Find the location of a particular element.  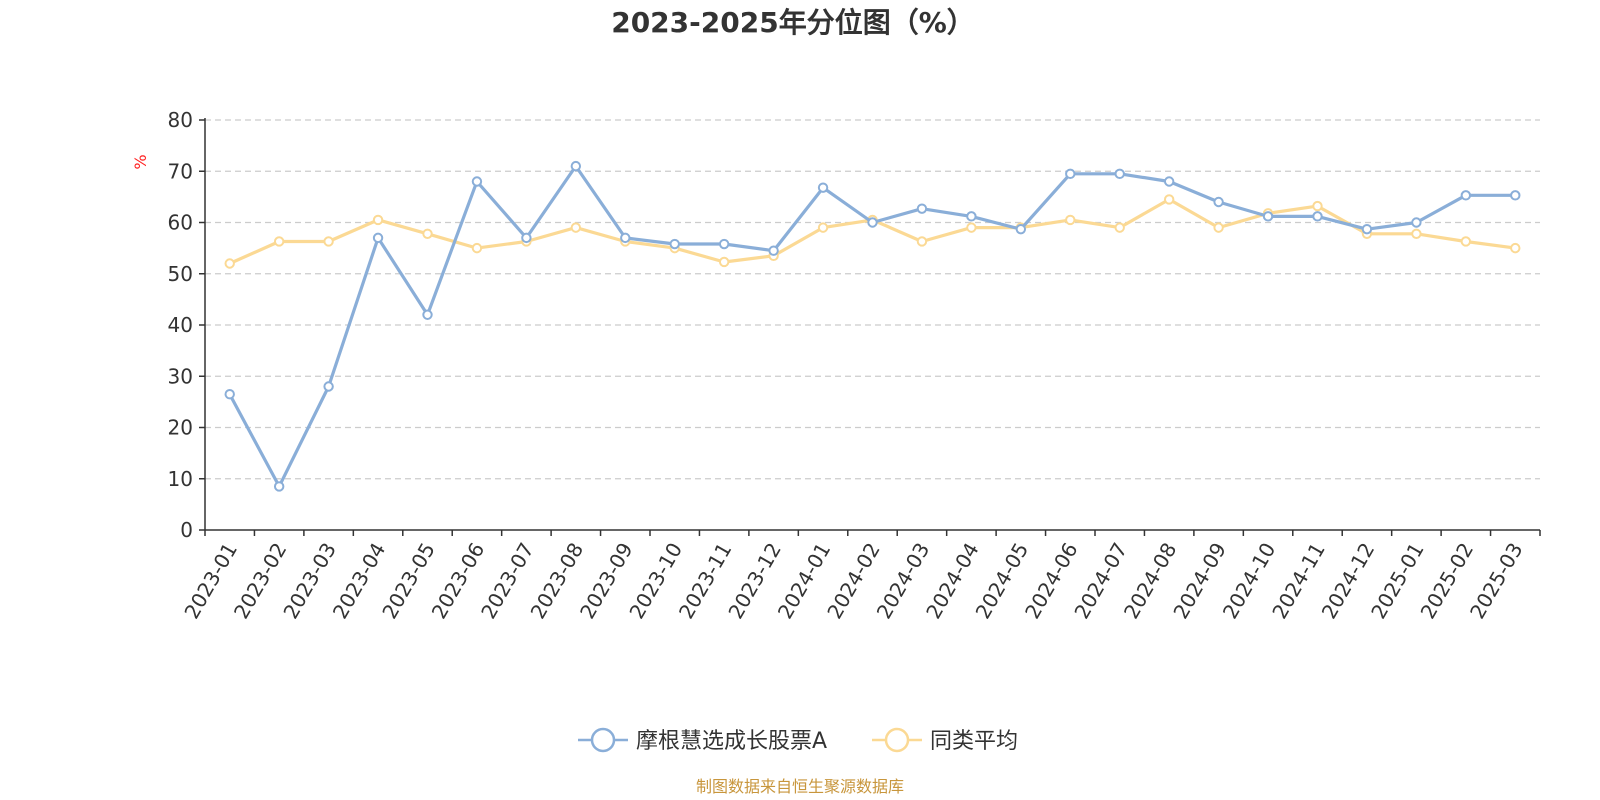

legend: 摩根慧选成长股票A 同类平均 is located at coordinates (798, 740).